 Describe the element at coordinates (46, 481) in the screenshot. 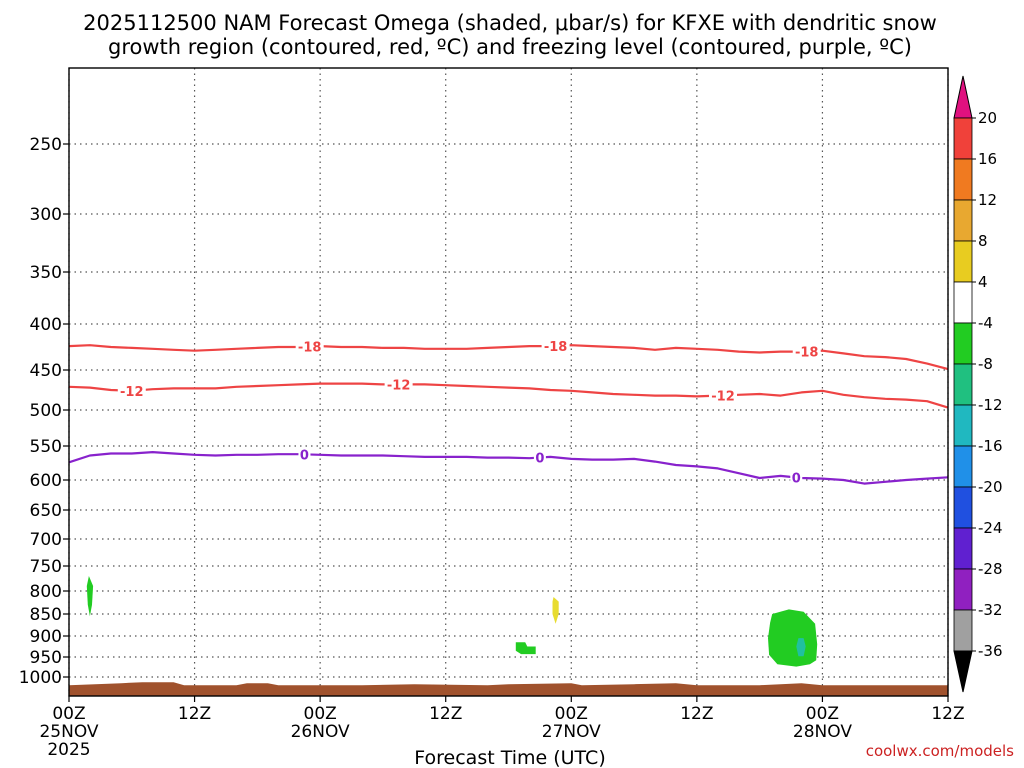

I see `y-tick-label: 600` at that location.